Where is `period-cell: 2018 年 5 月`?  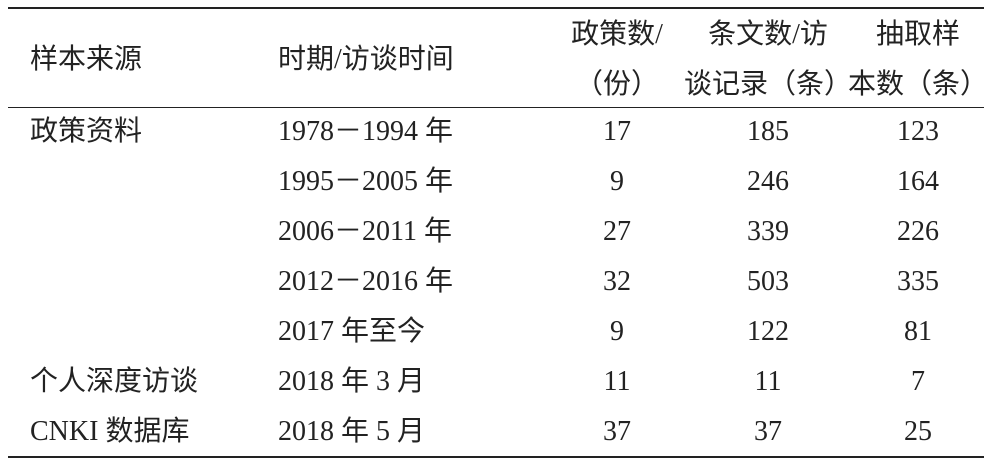 period-cell: 2018 年 5 月 is located at coordinates (352, 431).